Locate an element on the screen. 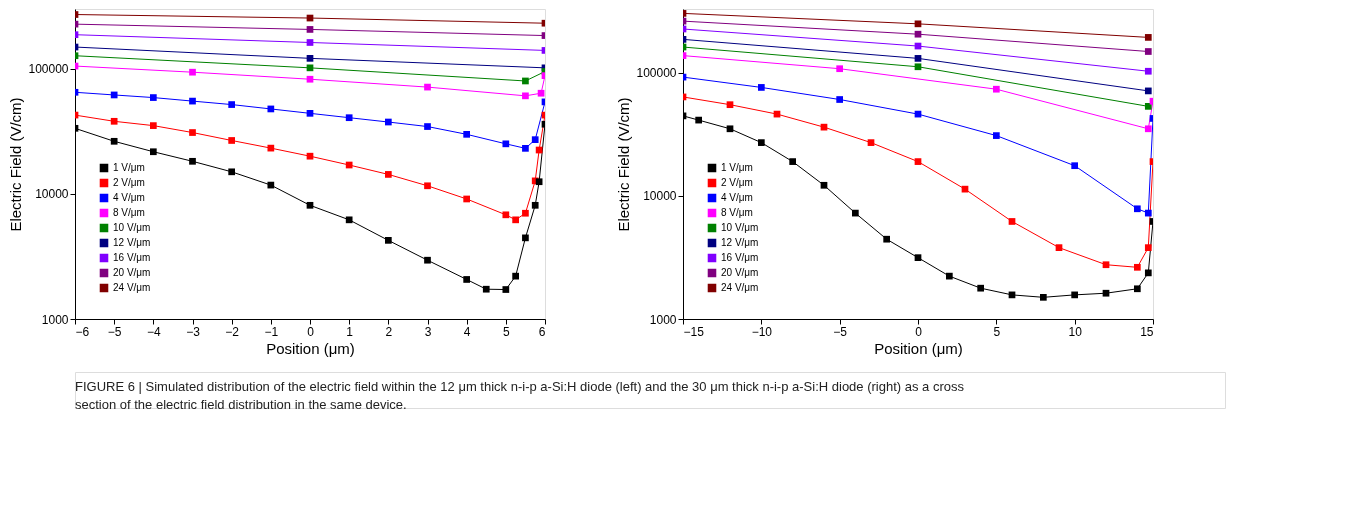  x-tick-label: 1 is located at coordinates (350, 331).